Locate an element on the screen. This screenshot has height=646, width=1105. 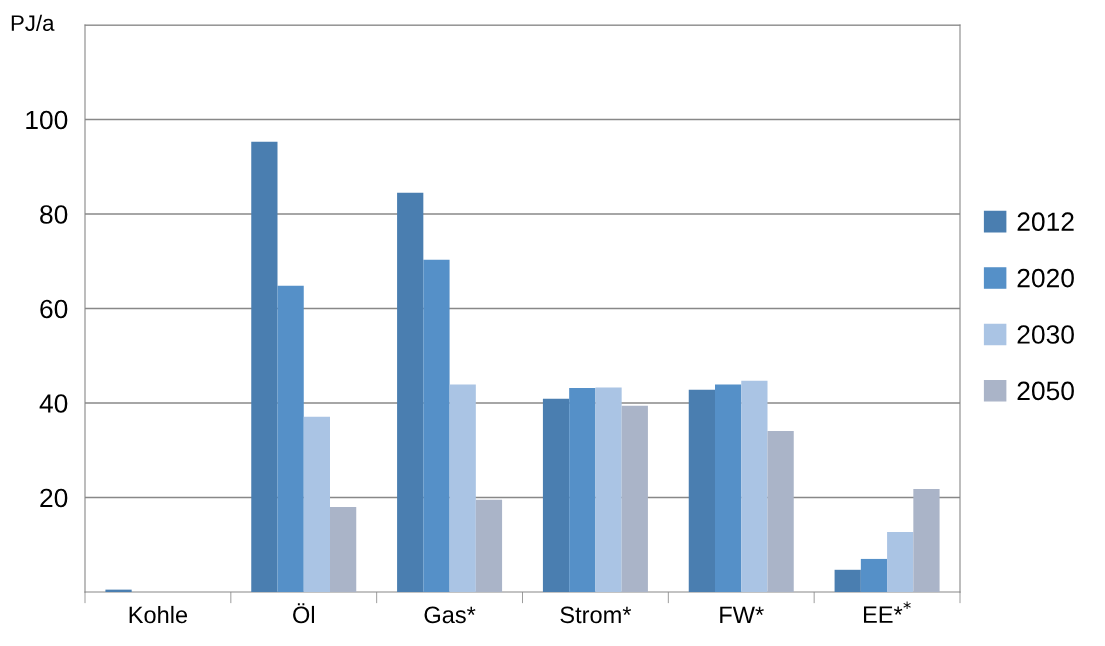
y-tick-label: 100 is located at coordinates (47, 120).